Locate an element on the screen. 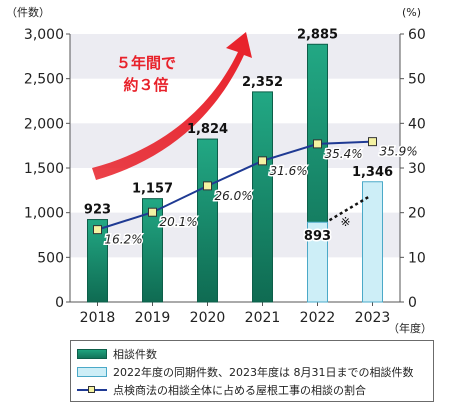 The image size is (450, 410). x-tick-label: 2022 is located at coordinates (318, 318).